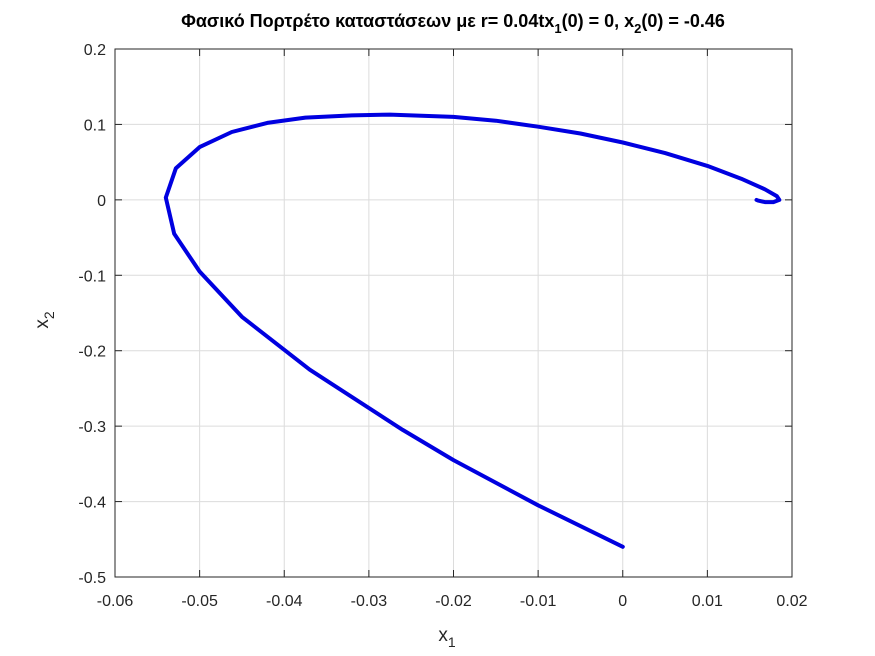 The image size is (875, 656). Describe the element at coordinates (44, 320) in the screenshot. I see `y-axis-label: x2` at that location.